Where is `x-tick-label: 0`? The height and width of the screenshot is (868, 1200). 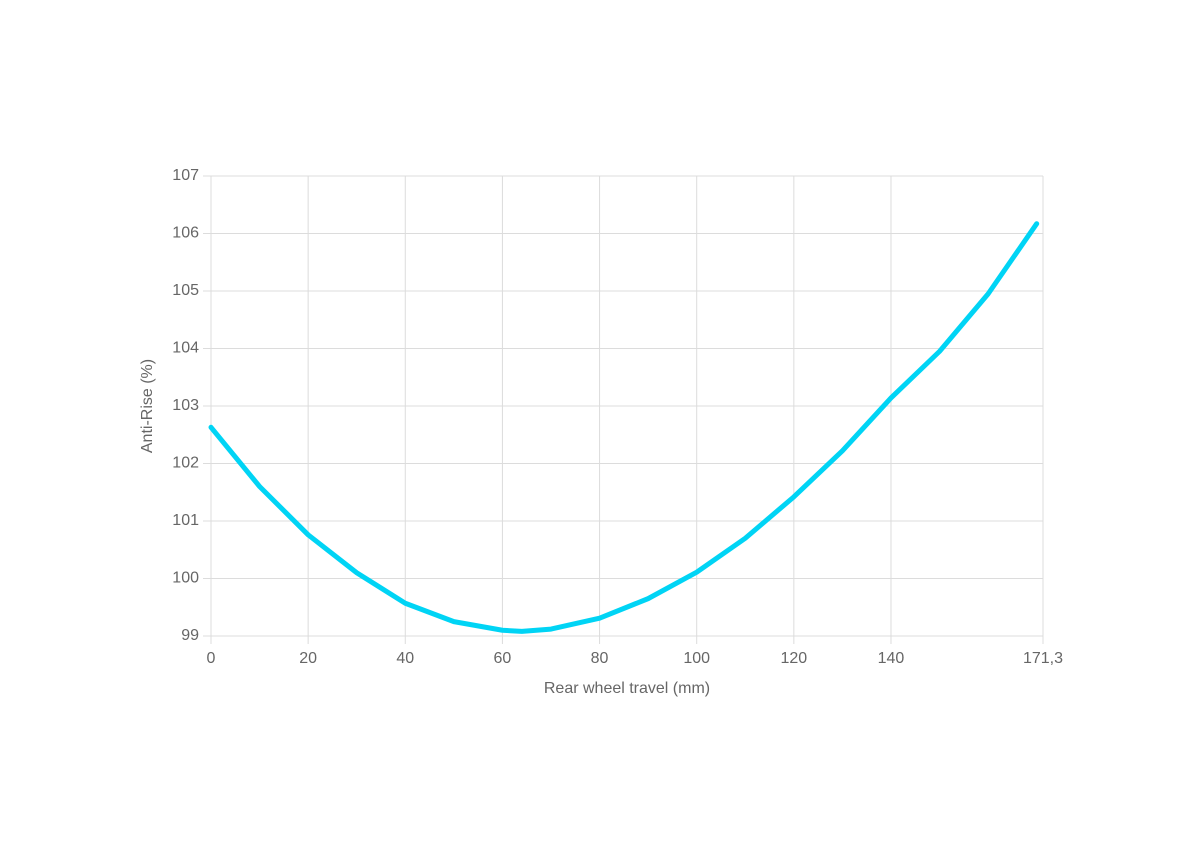 x-tick-label: 0 is located at coordinates (211, 658).